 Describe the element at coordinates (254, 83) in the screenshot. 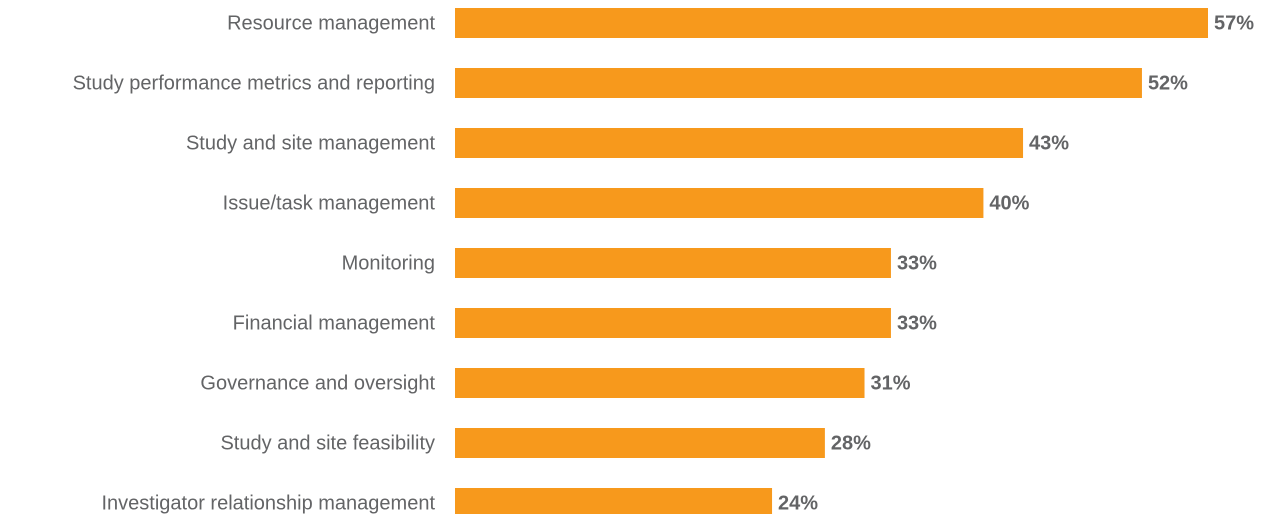

I see `category-label: Study performance metrics and reporting` at that location.